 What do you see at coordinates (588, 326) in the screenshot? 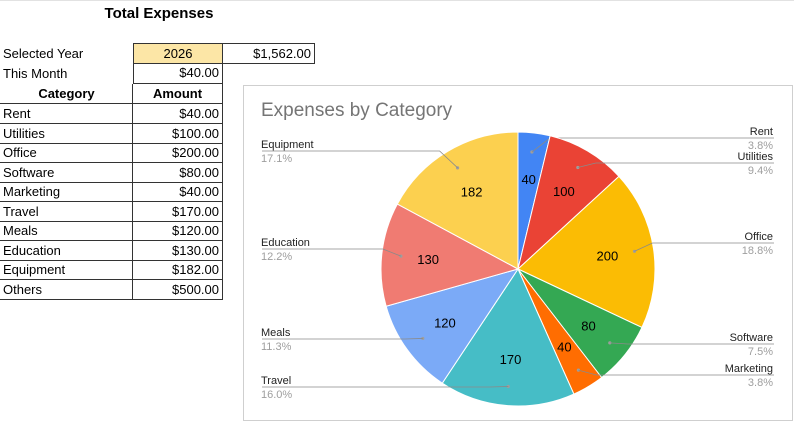
I see `slice-value-label: 80` at bounding box center [588, 326].